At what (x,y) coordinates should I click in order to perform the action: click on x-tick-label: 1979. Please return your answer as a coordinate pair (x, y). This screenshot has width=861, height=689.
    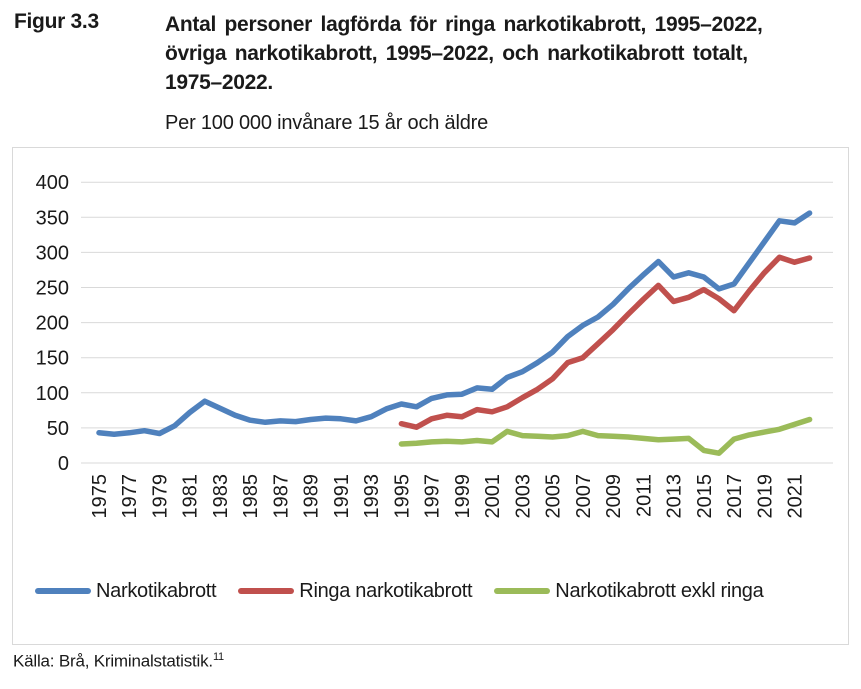
    Looking at the image, I should click on (160, 496).